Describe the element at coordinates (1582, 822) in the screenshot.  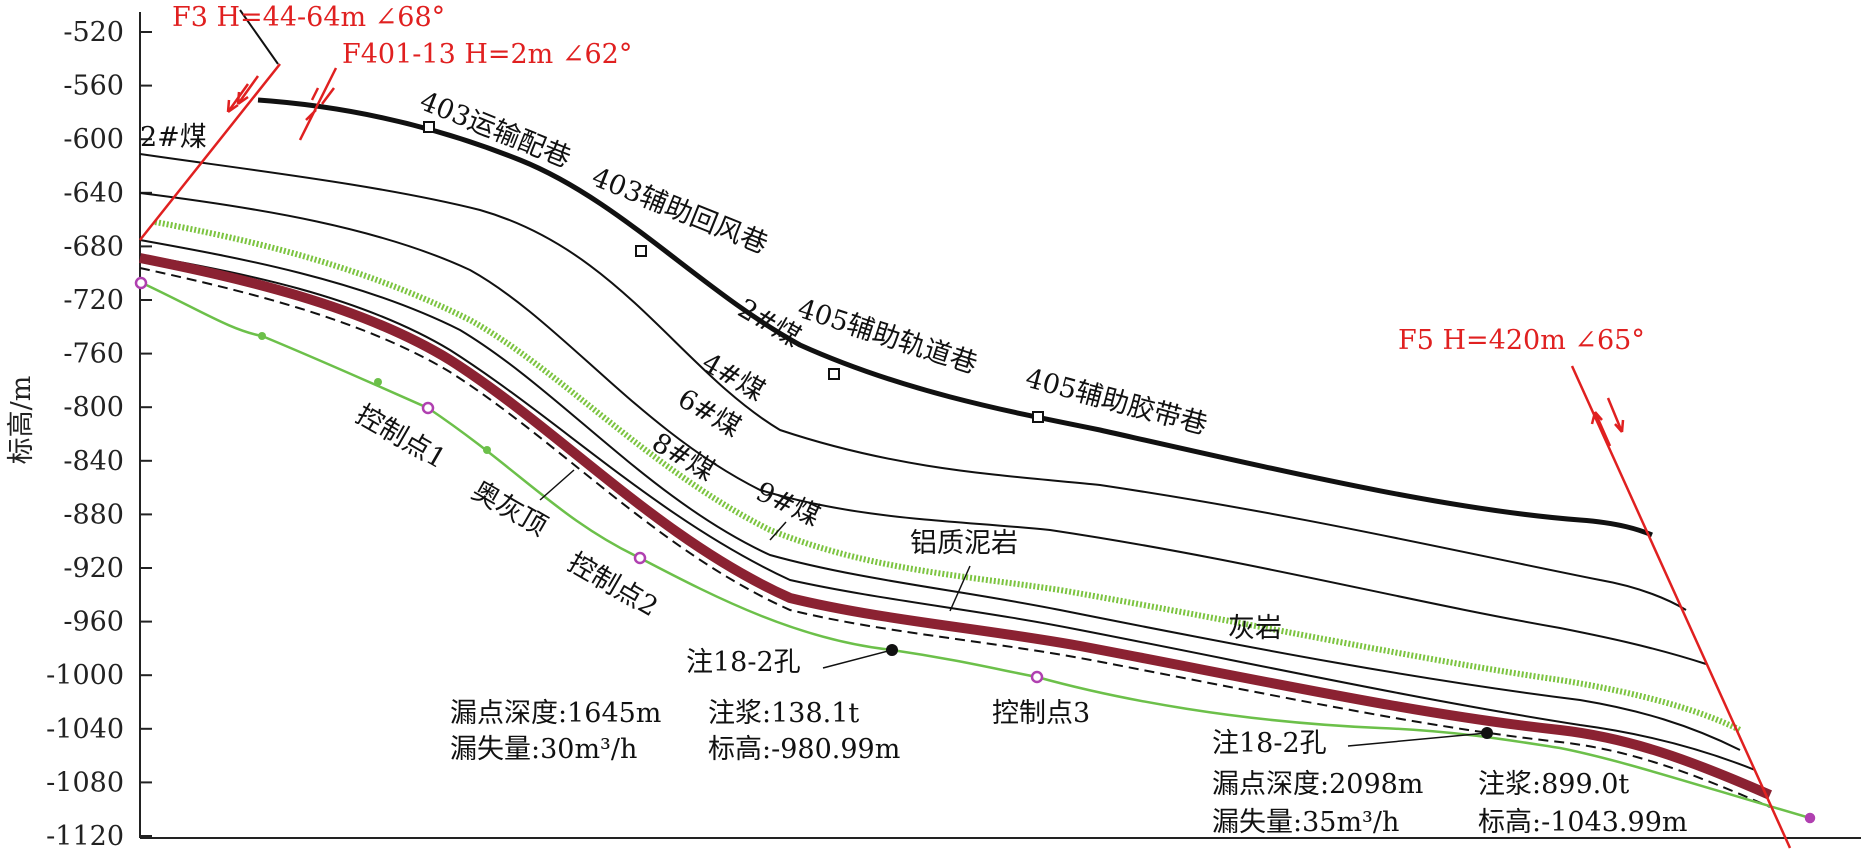
I see `borehole-2-elev: 标高:-1043.99m` at that location.